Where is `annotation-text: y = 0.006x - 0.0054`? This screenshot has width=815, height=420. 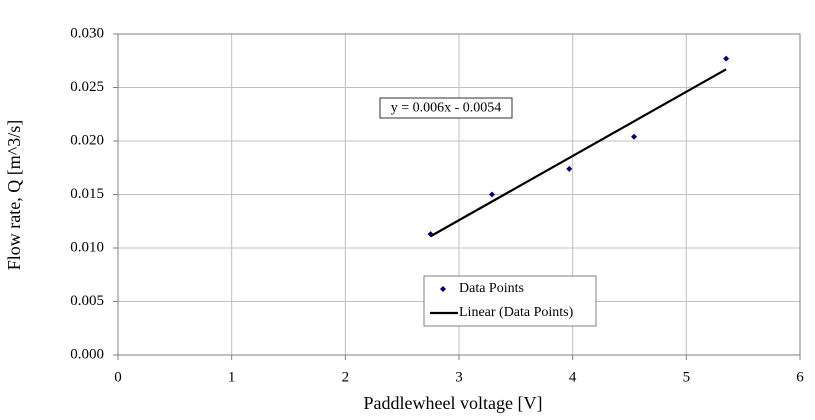
annotation-text: y = 0.006x - 0.0054 is located at coordinates (446, 108).